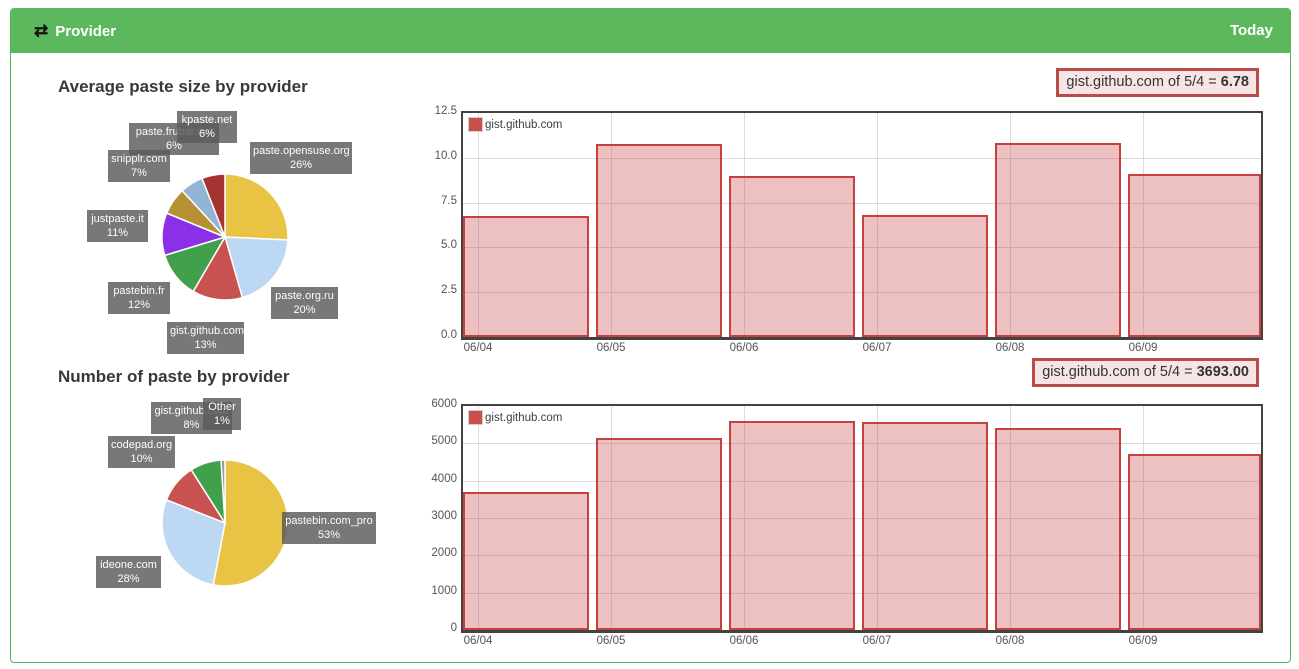  I want to click on pie-label-other: Other 1%, so click(222, 414).